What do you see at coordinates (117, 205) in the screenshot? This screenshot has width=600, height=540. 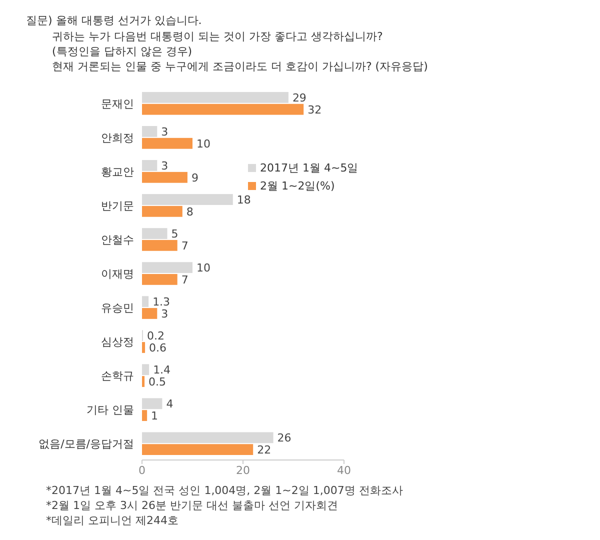 I see `y-tick-label: 반기문` at bounding box center [117, 205].